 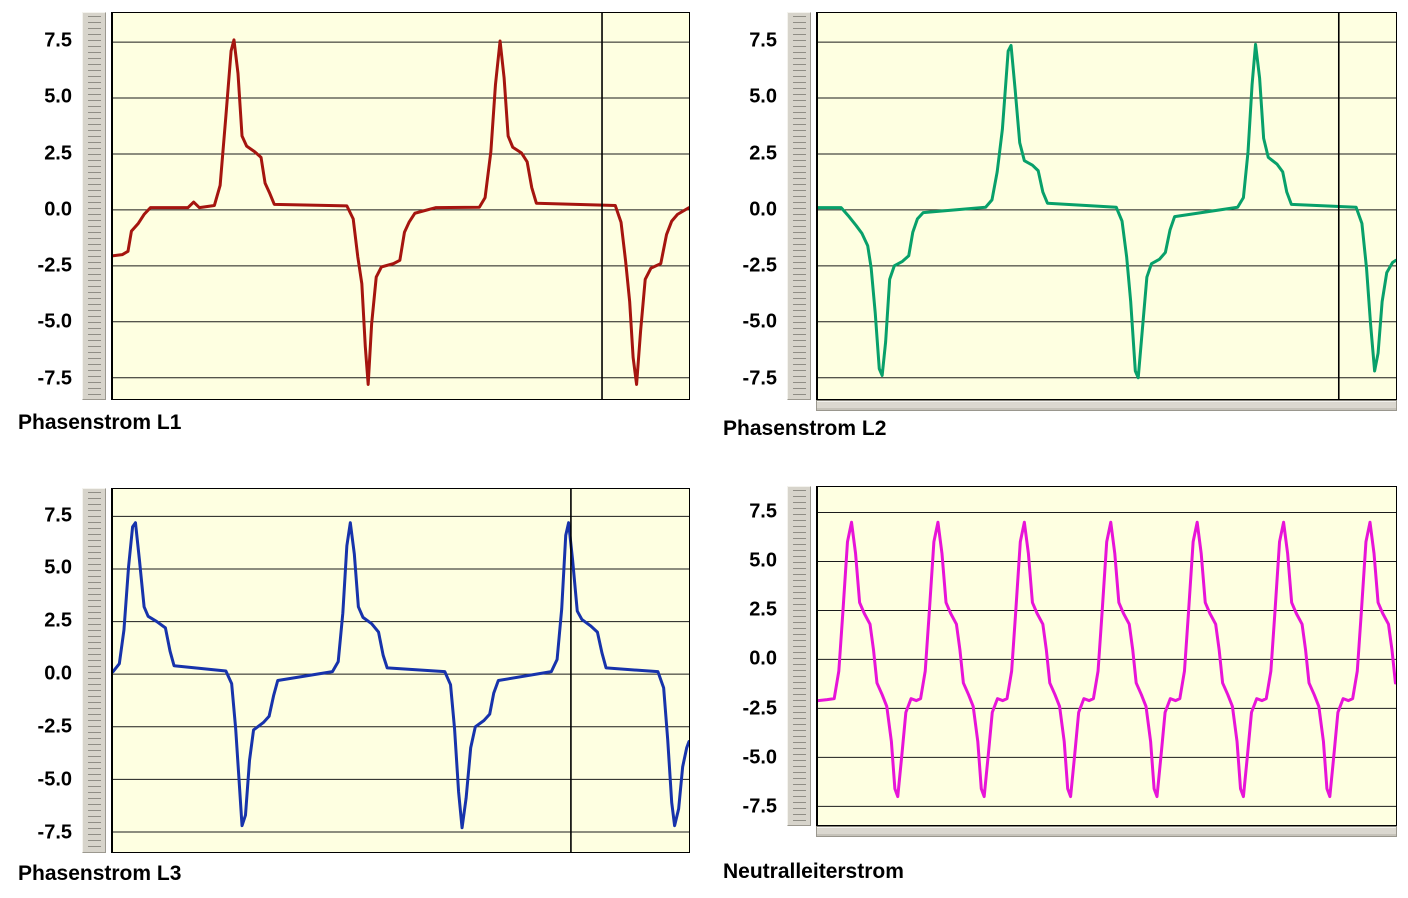 What do you see at coordinates (100, 873) in the screenshot?
I see `chart-title: Phasenstrom L3` at bounding box center [100, 873].